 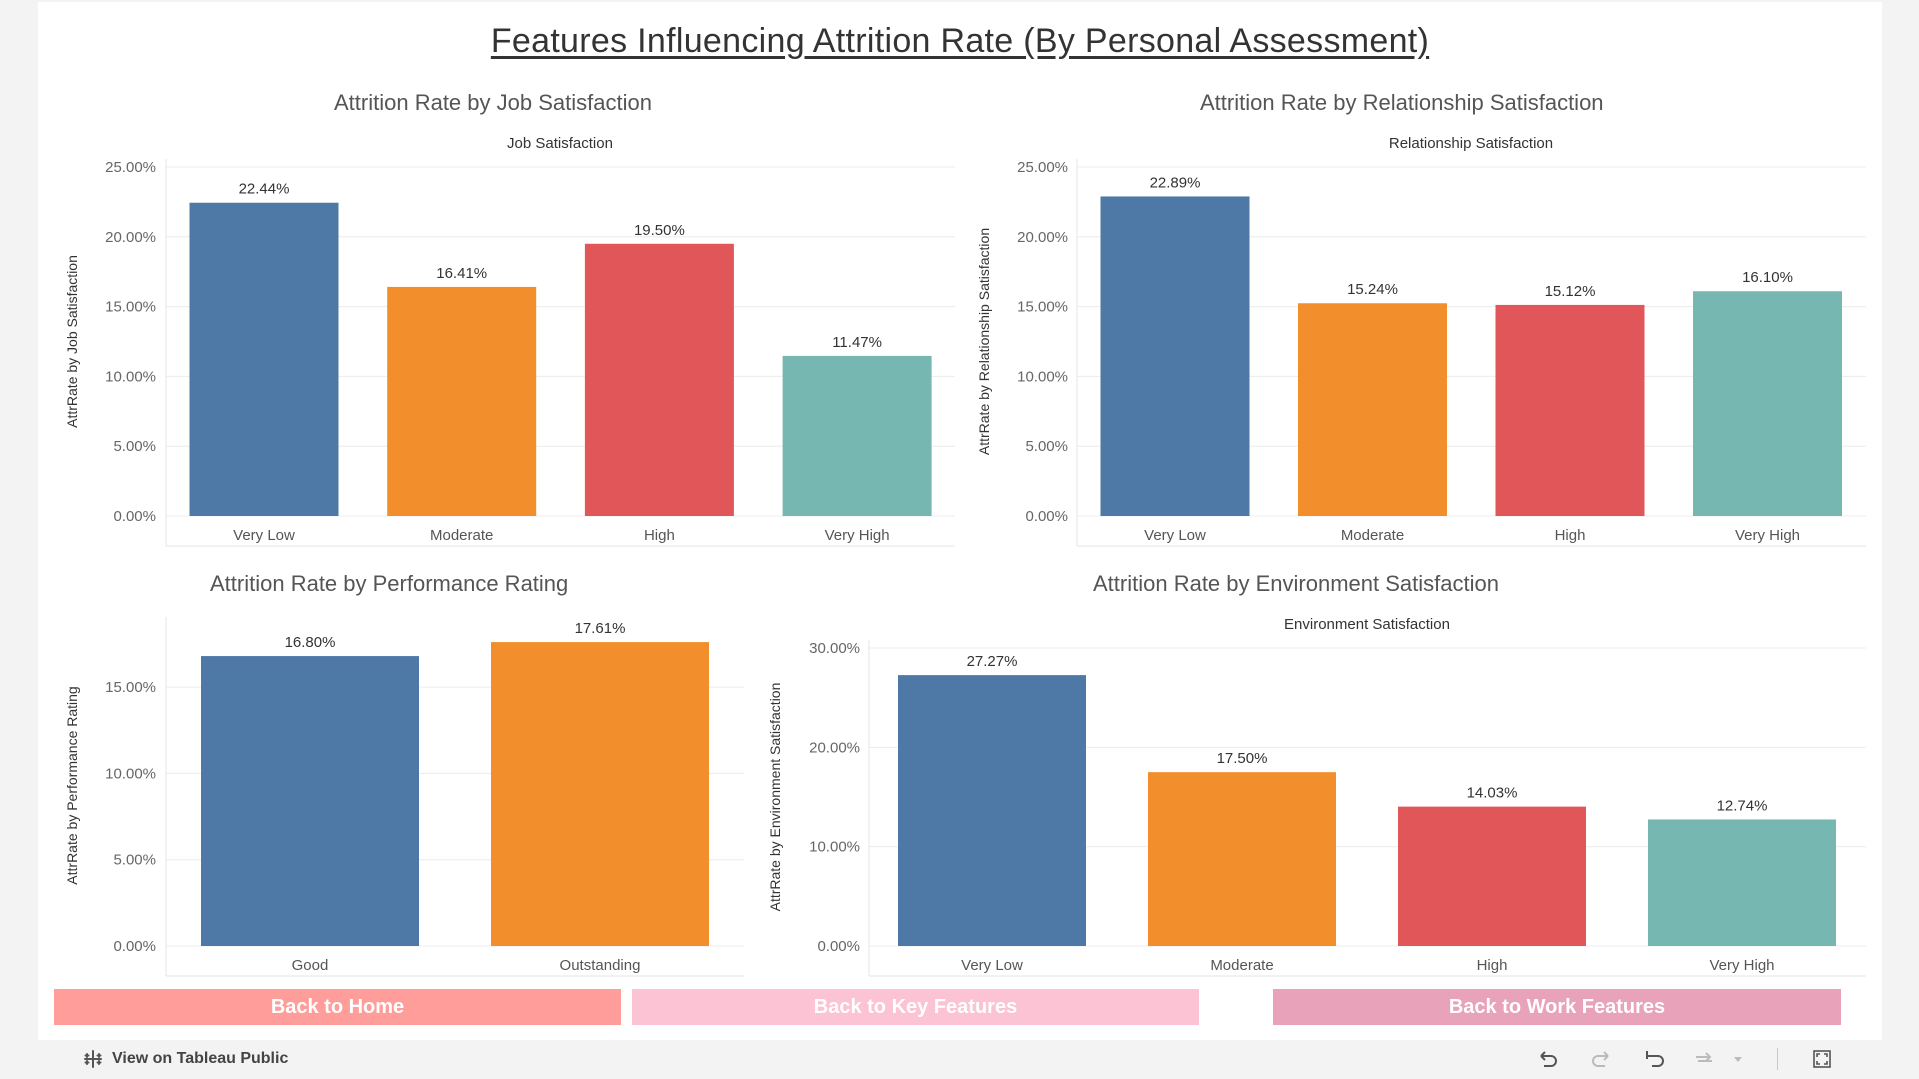 What do you see at coordinates (1492, 793) in the screenshot?
I see `data-label: 14.03%` at bounding box center [1492, 793].